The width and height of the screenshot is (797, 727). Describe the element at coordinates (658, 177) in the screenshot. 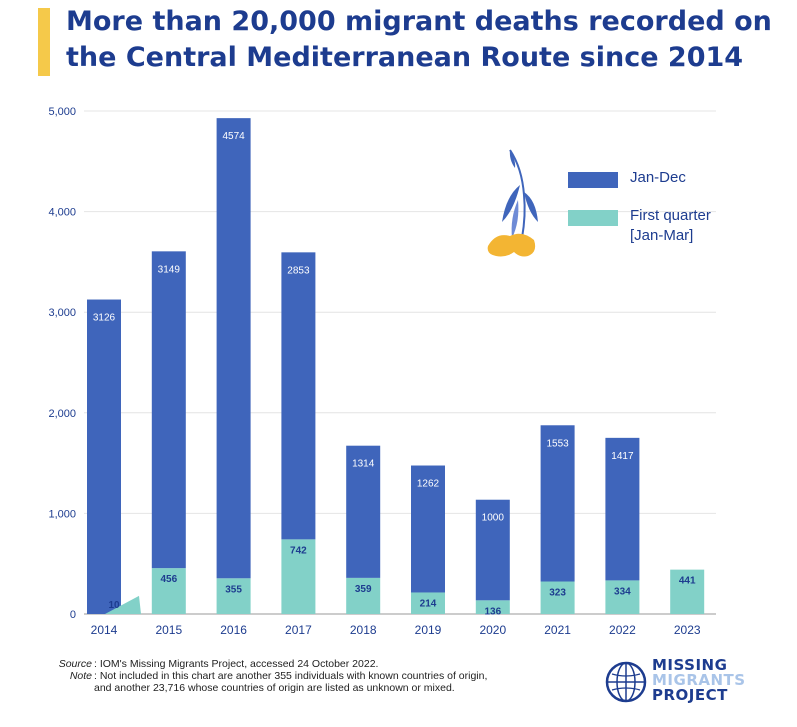

I see `legend-label-jan-dec: Jan-Dec` at that location.